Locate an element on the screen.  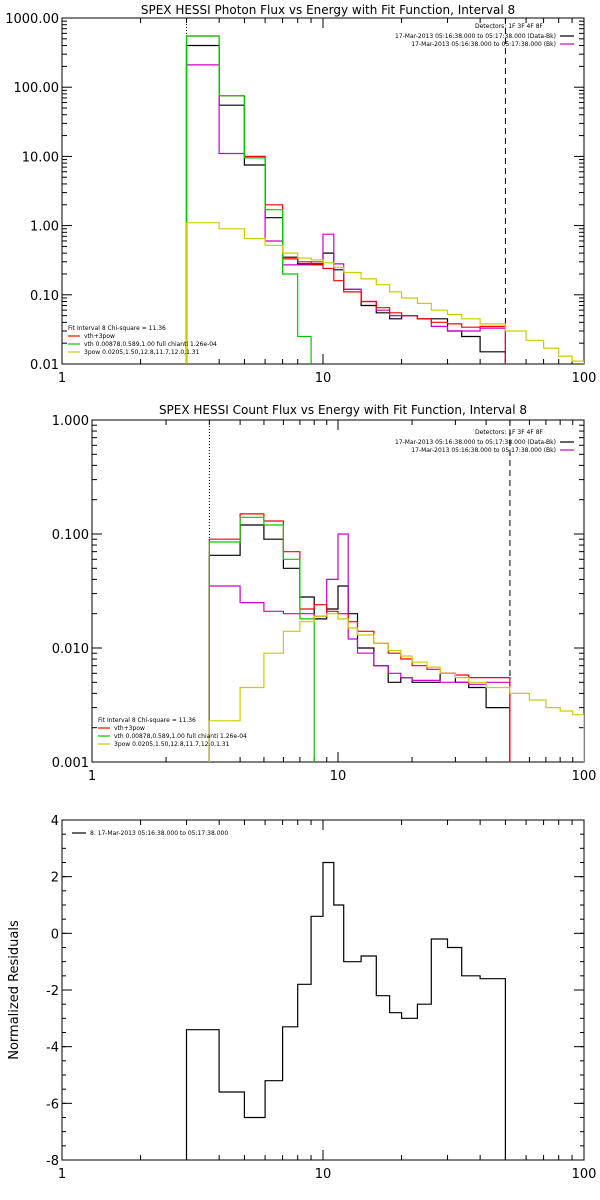
y-tick-label: 1000.00 is located at coordinates (32, 19).